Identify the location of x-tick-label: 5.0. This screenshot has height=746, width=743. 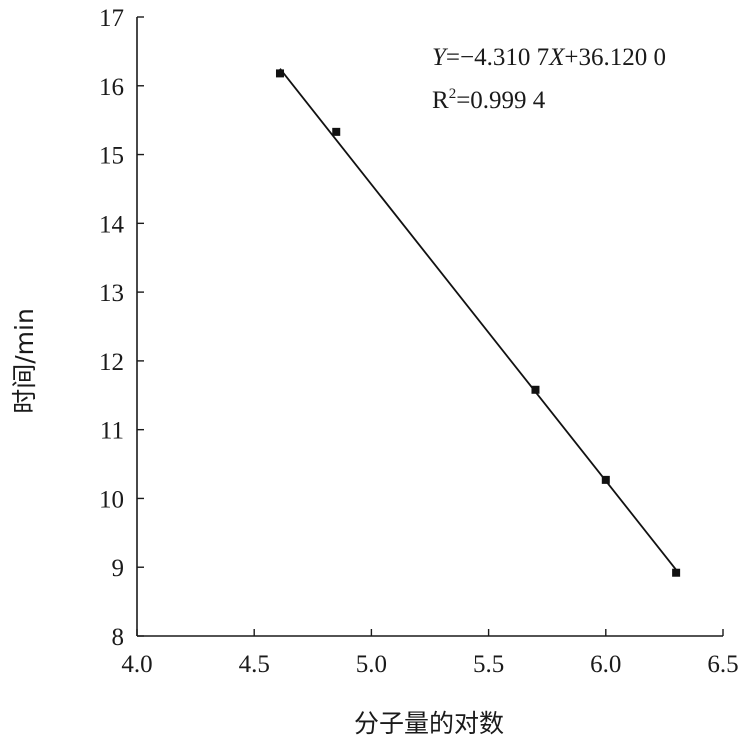
(371, 664).